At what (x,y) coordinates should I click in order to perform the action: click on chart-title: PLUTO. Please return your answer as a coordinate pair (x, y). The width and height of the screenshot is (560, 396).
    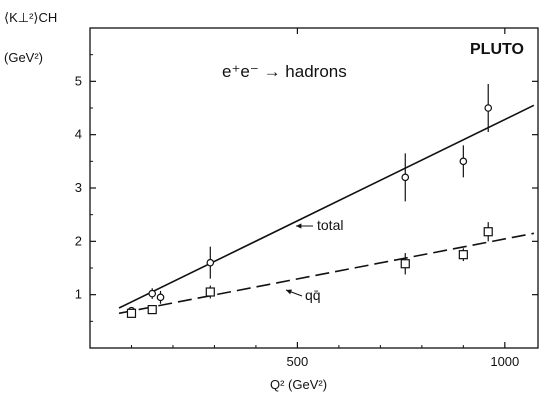
    Looking at the image, I should click on (497, 49).